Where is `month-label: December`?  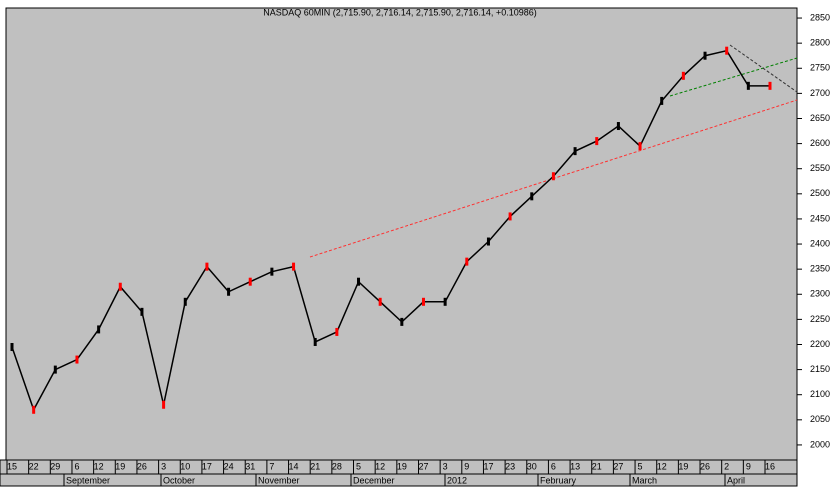
month-label: December is located at coordinates (374, 480).